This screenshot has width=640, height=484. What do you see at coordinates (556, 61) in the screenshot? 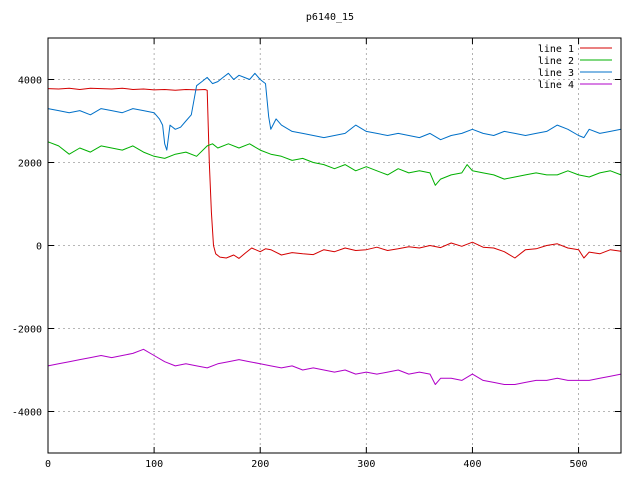
I see `legend-label: line 2` at bounding box center [556, 61].